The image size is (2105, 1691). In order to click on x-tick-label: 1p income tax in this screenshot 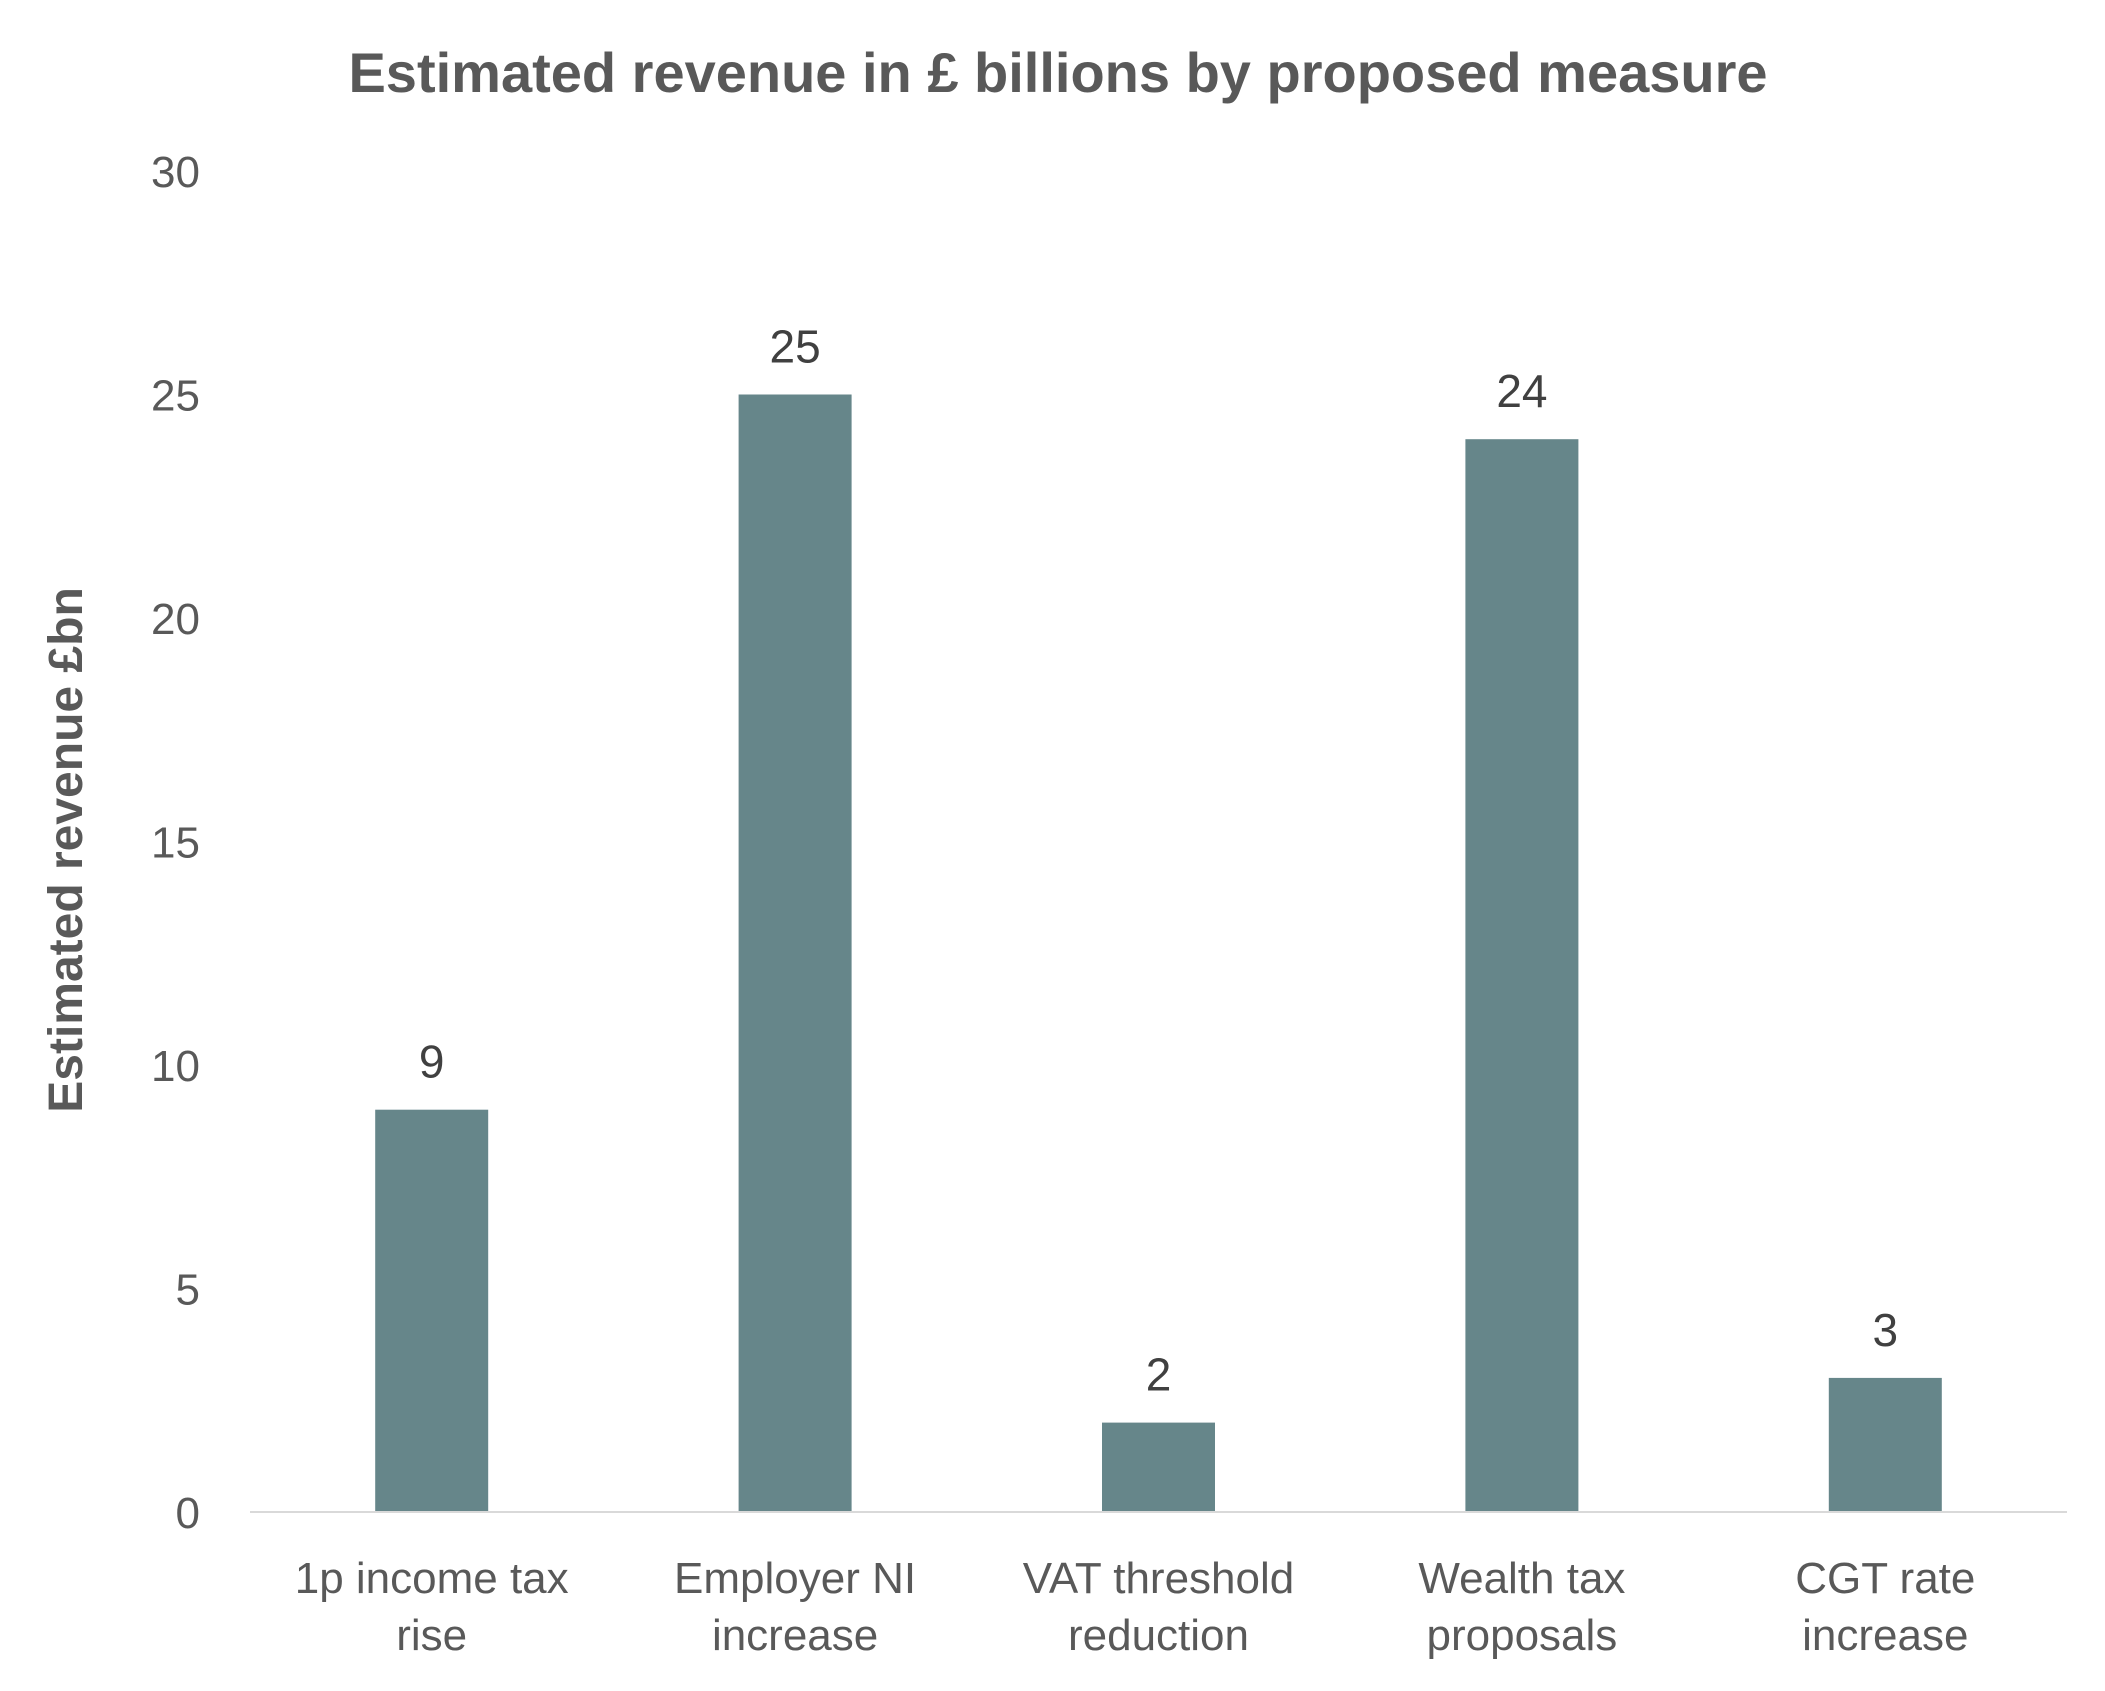, I will do `click(432, 1578)`.